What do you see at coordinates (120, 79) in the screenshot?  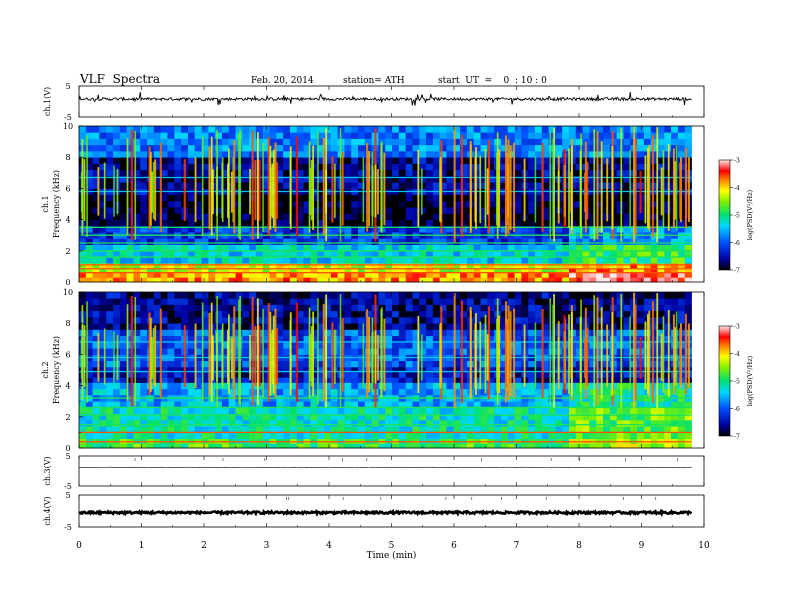 I see `chart-title: VLF Spectra` at bounding box center [120, 79].